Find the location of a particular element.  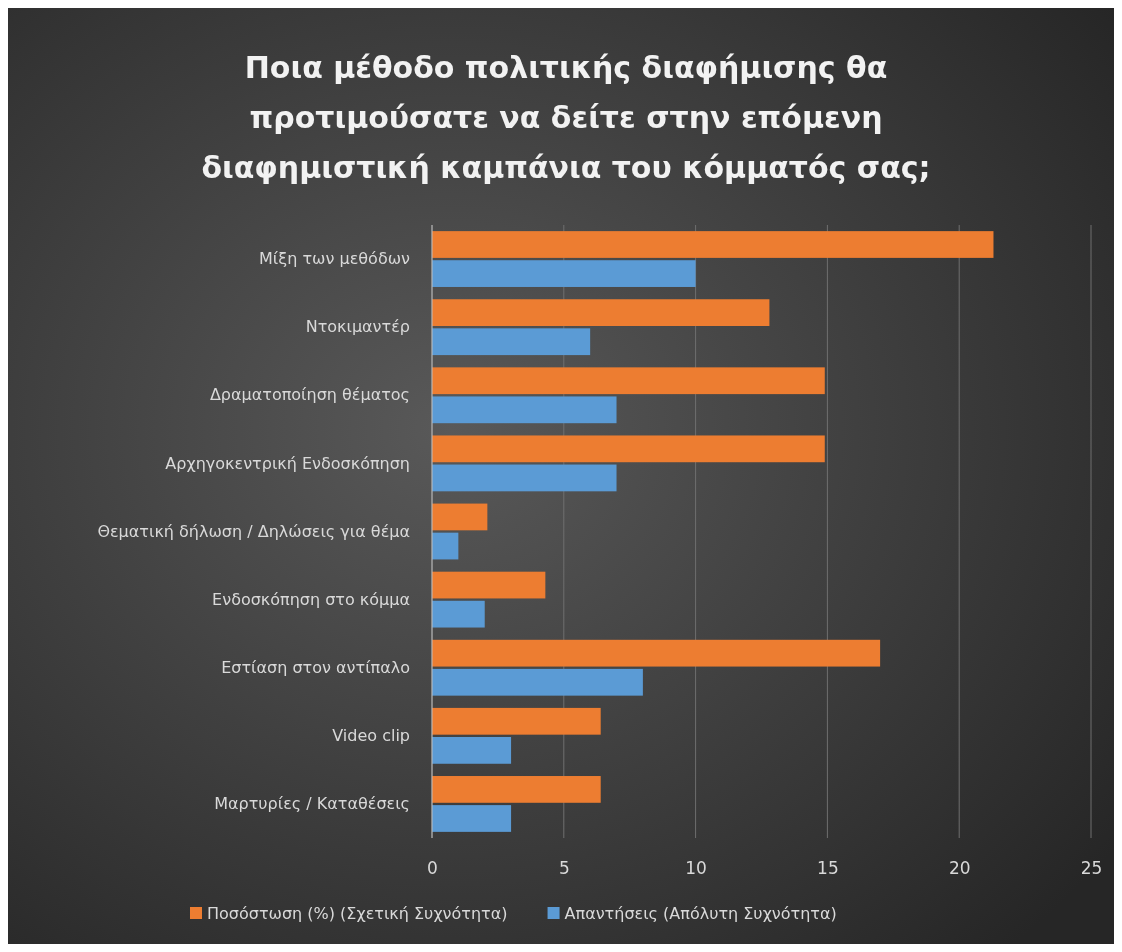

x-tick-label: 20 is located at coordinates (959, 868).